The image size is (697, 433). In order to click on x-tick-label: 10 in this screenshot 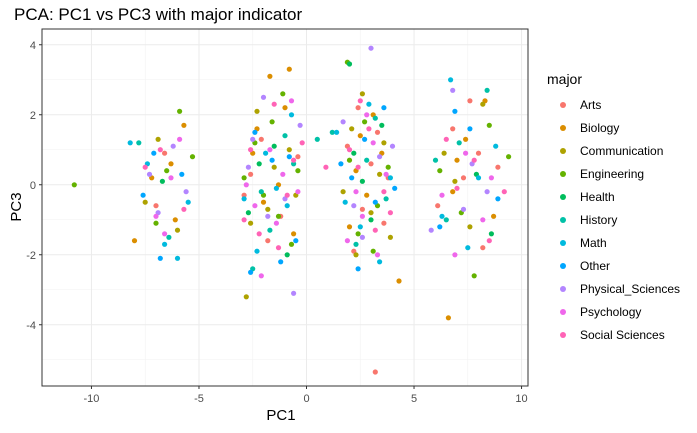, I will do `click(521, 399)`.